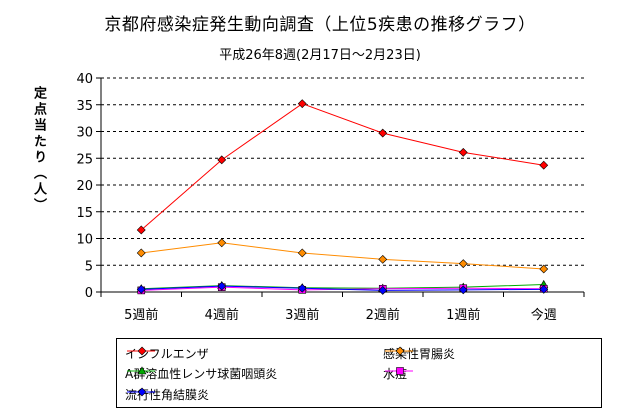  I want to click on x-tick-label: 2週前, so click(383, 315).